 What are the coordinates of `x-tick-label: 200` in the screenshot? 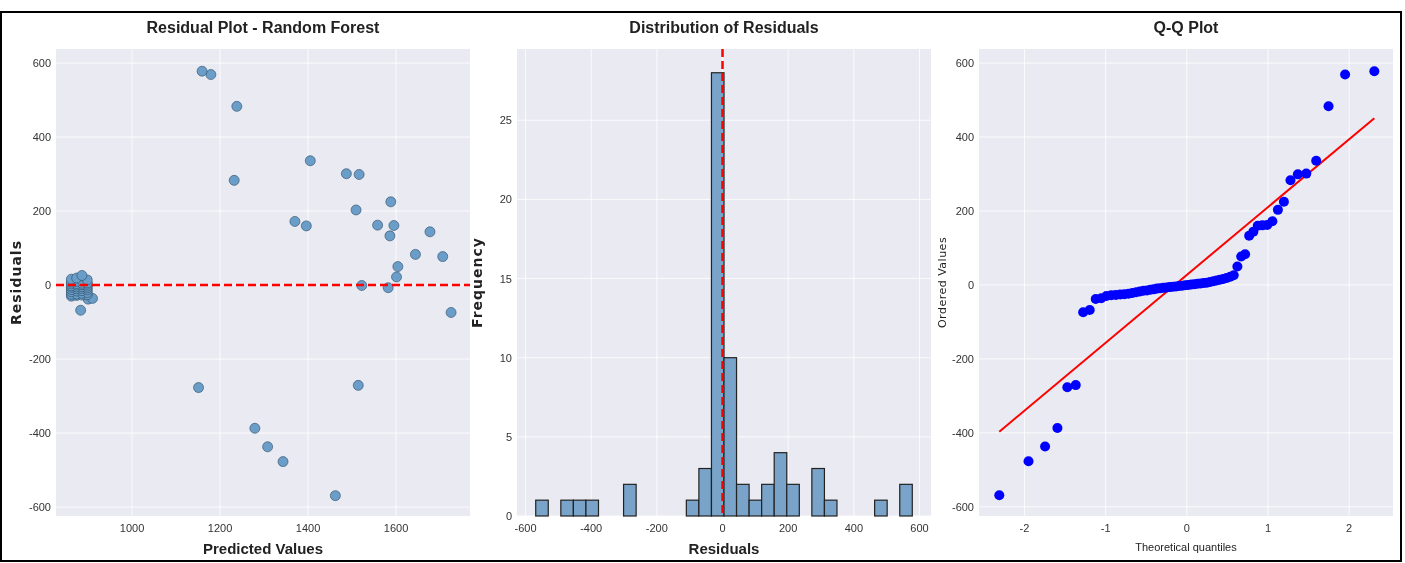 It's located at (788, 528).